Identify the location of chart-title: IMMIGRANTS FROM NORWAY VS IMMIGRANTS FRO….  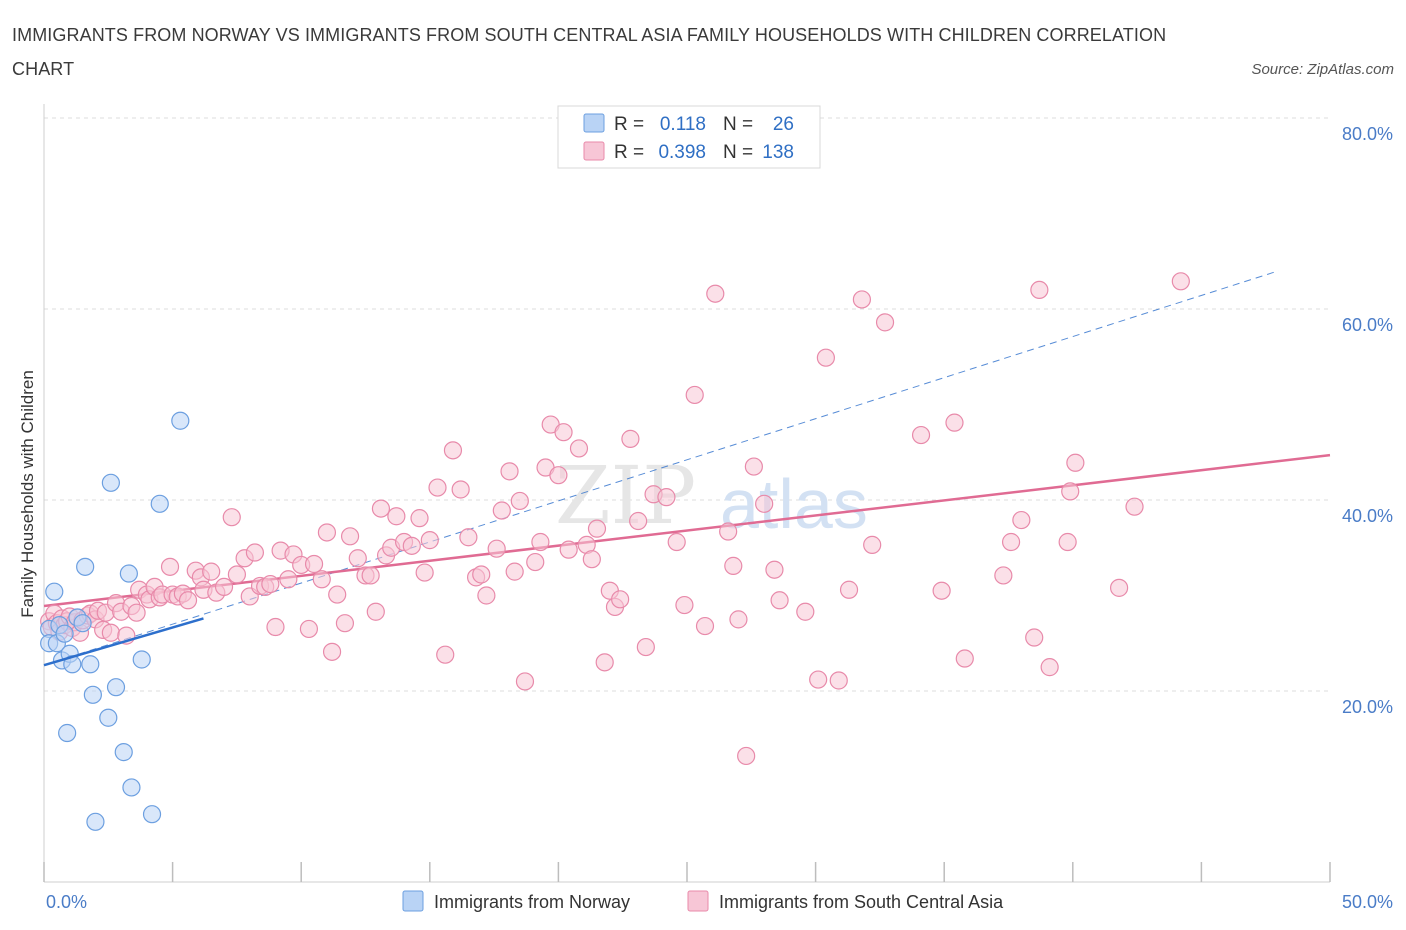
(589, 52).